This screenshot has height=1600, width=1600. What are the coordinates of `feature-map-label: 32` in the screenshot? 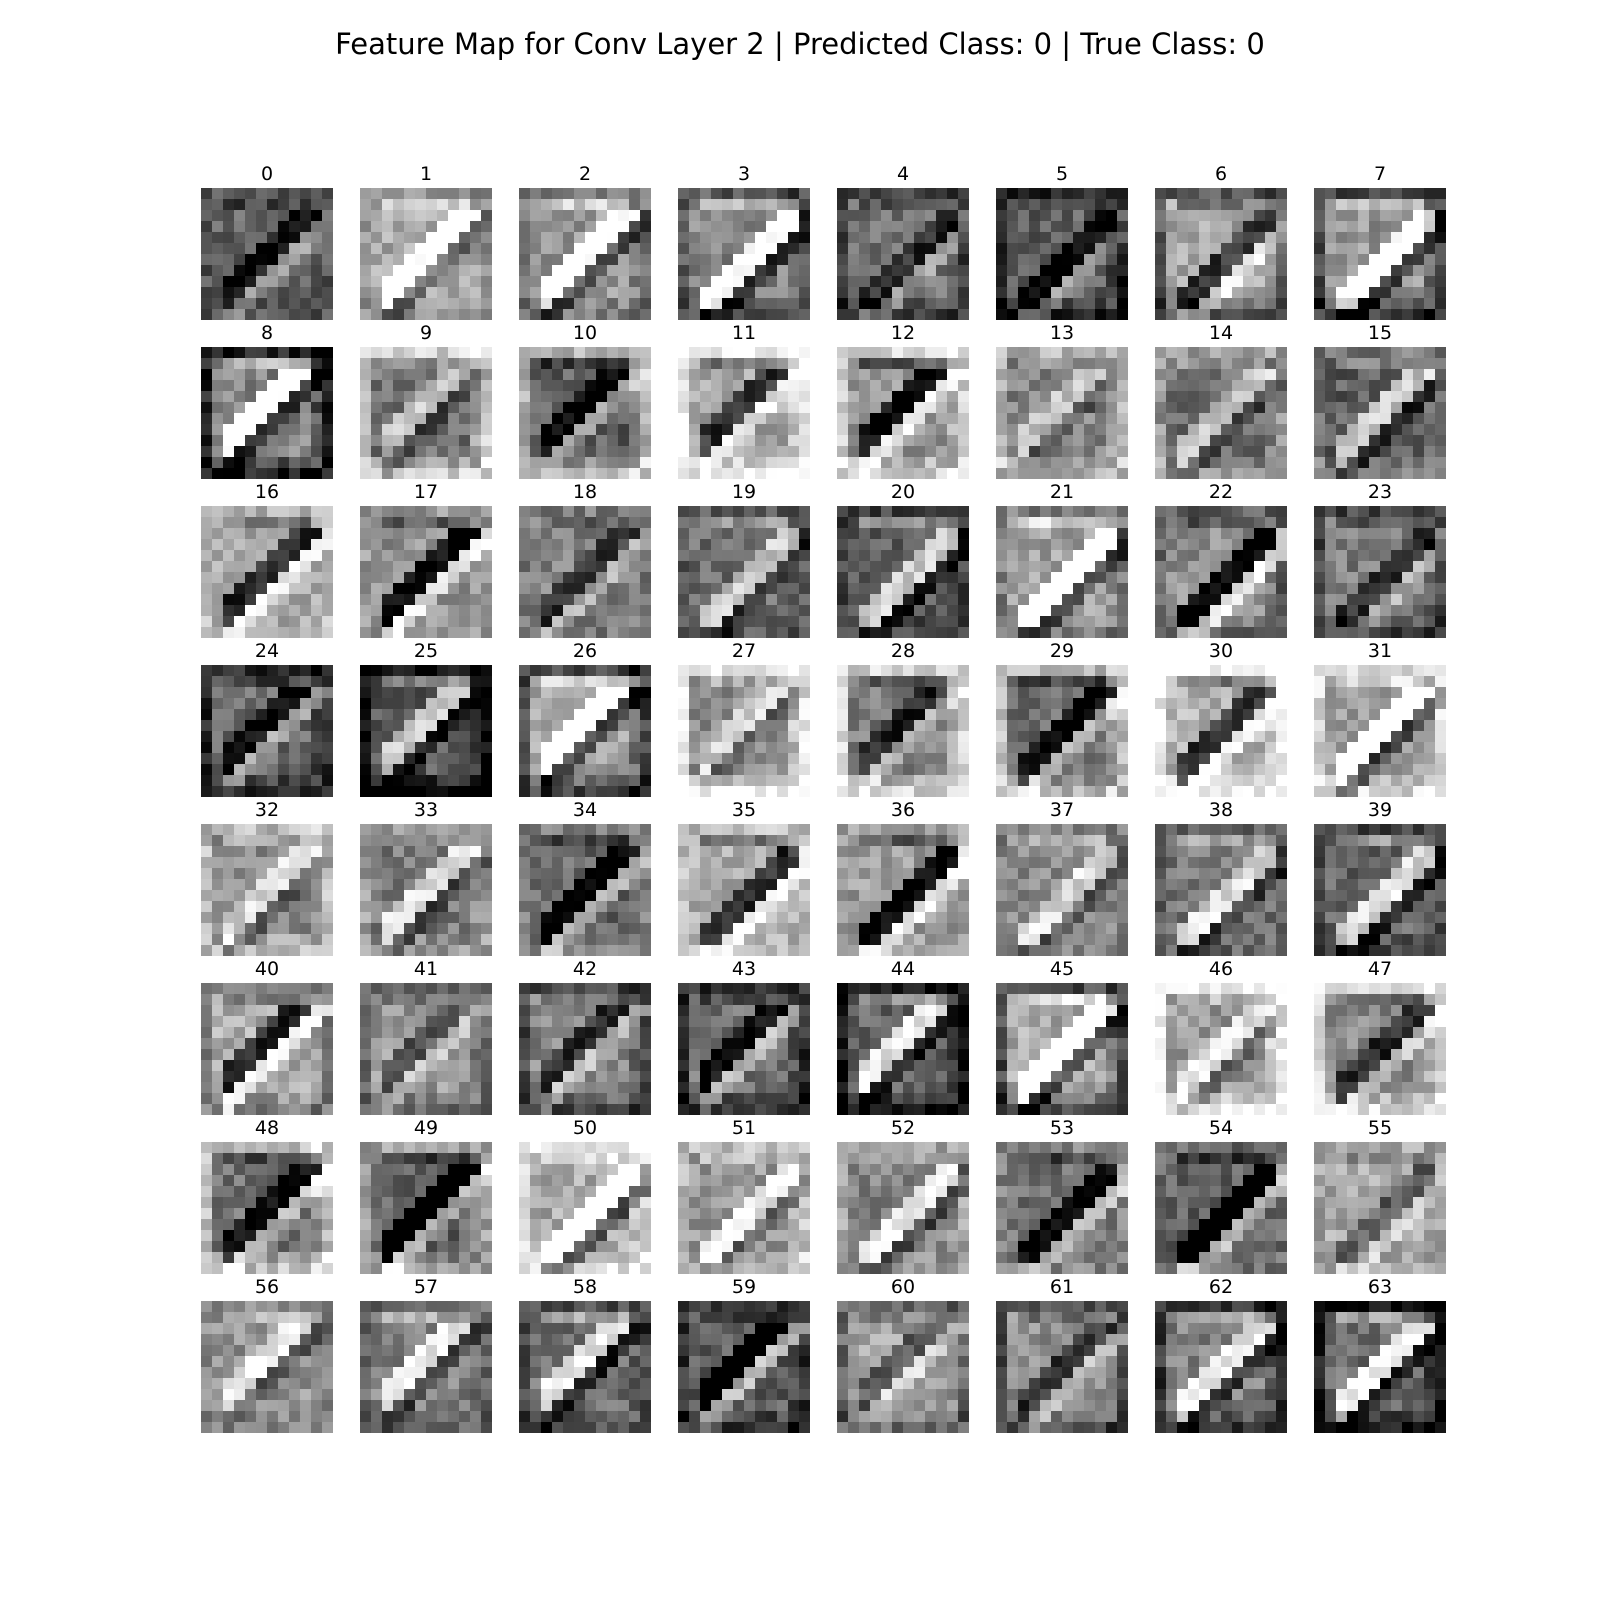 It's located at (267, 810).